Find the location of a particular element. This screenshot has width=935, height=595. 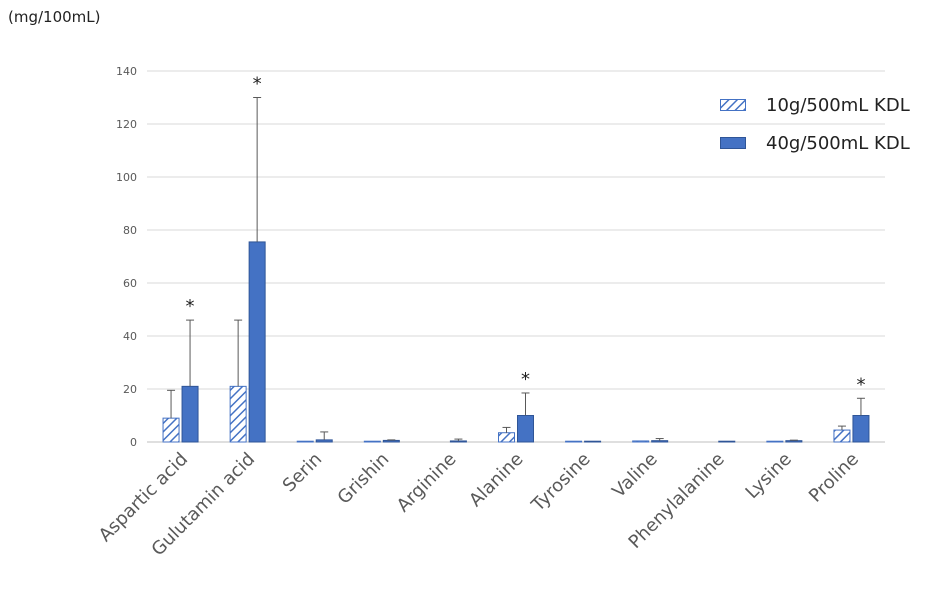

legend-label: 10g/500mL KDL is located at coordinates (838, 105).